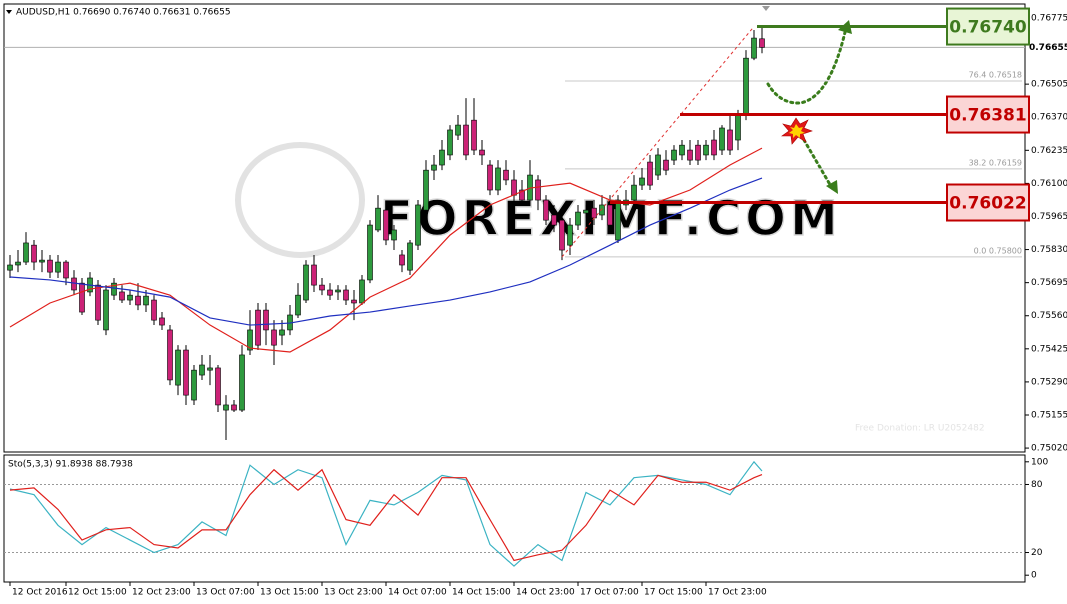 This screenshot has height=604, width=1067. What do you see at coordinates (1049, 349) in the screenshot?
I see `y-tick-label: 0.75425` at bounding box center [1049, 349].